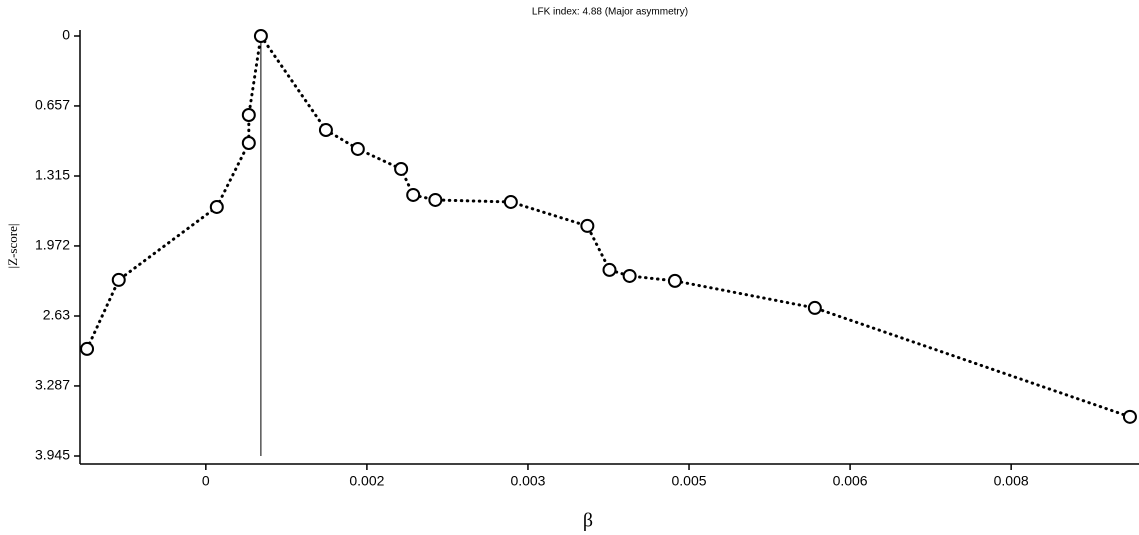 The width and height of the screenshot is (1139, 535). What do you see at coordinates (366, 481) in the screenshot?
I see `x-tick-label: 0.002` at bounding box center [366, 481].